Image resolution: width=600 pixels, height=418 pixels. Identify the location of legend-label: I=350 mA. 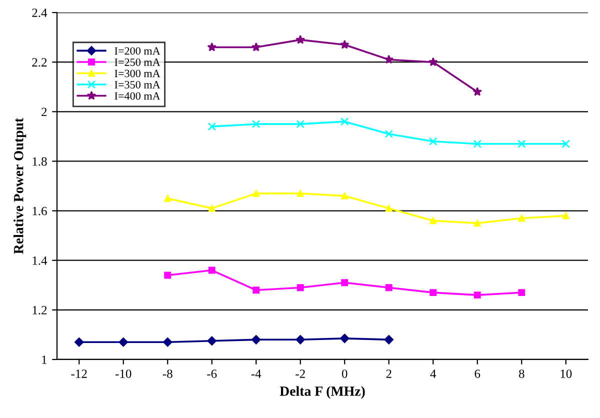
(137, 84).